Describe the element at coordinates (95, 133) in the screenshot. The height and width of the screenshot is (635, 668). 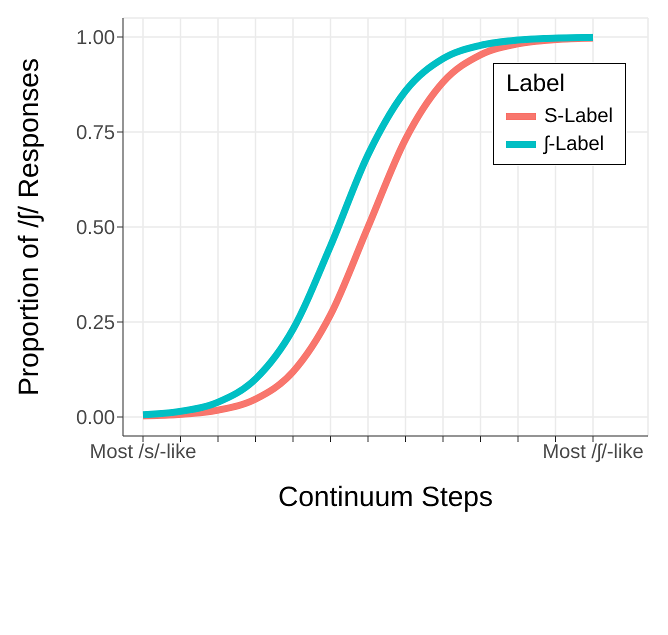
I see `y-tick-label: 0.75` at that location.